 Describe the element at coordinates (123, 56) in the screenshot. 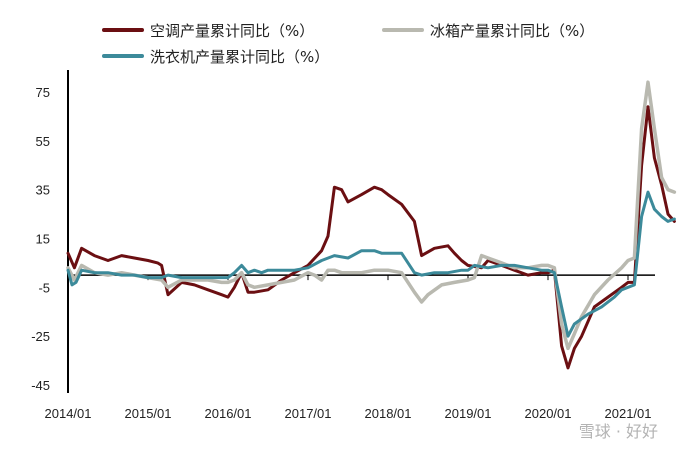

I see `legend-swatch-washing-machine` at that location.